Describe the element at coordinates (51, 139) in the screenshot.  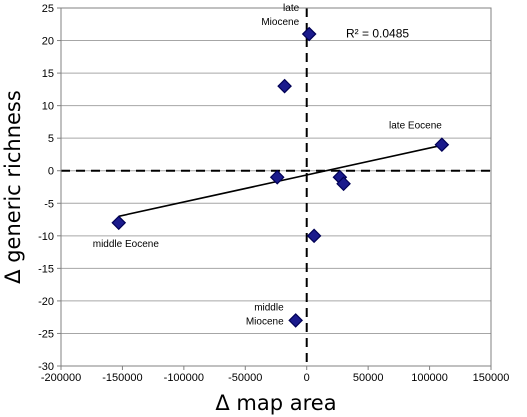
I see `y-tick-label: 5` at that location.